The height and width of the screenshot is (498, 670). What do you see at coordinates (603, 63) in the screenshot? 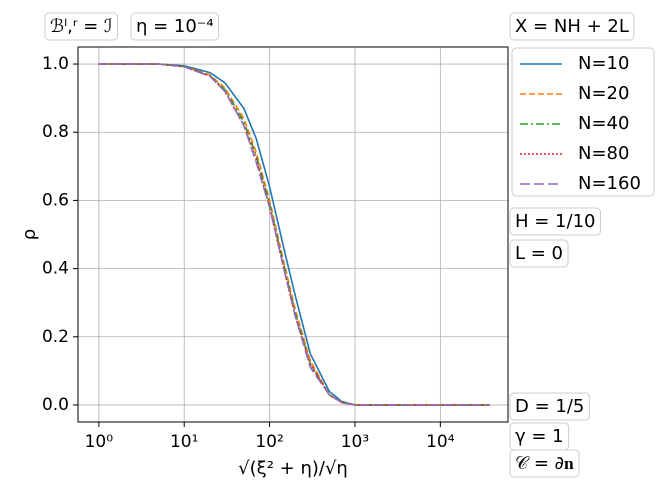
I see `legend-label: N=10` at bounding box center [603, 63].